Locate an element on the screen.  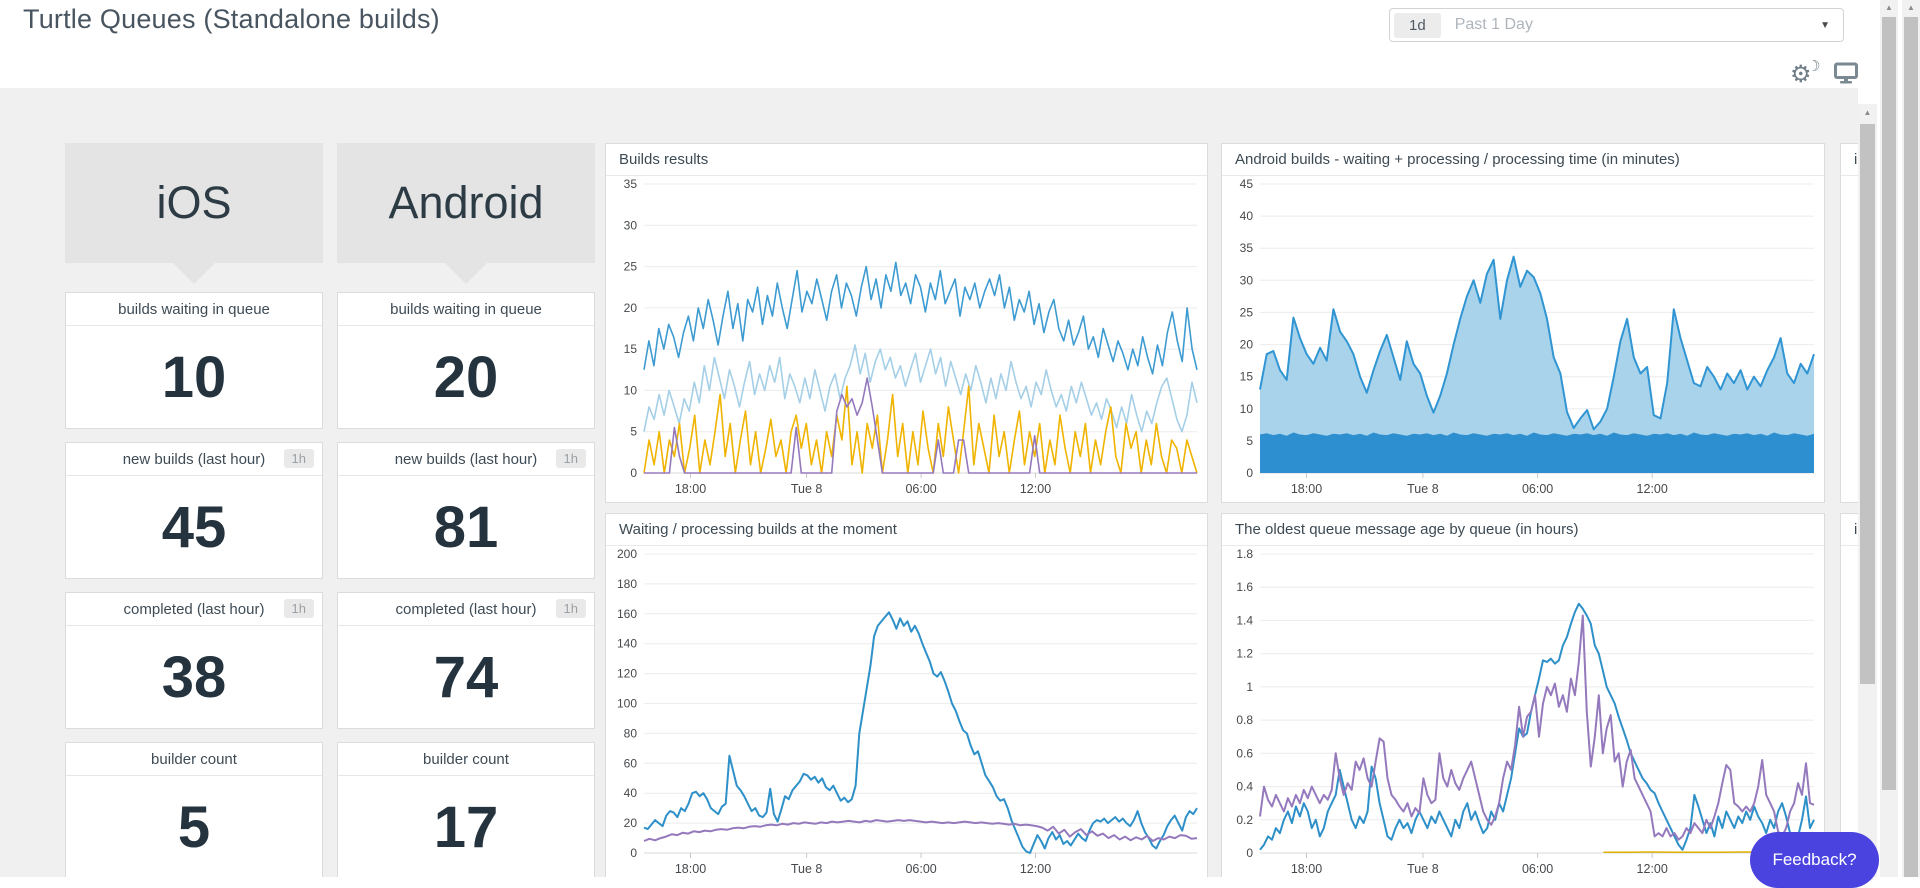
group-header-android-label: Android is located at coordinates (465, 203).